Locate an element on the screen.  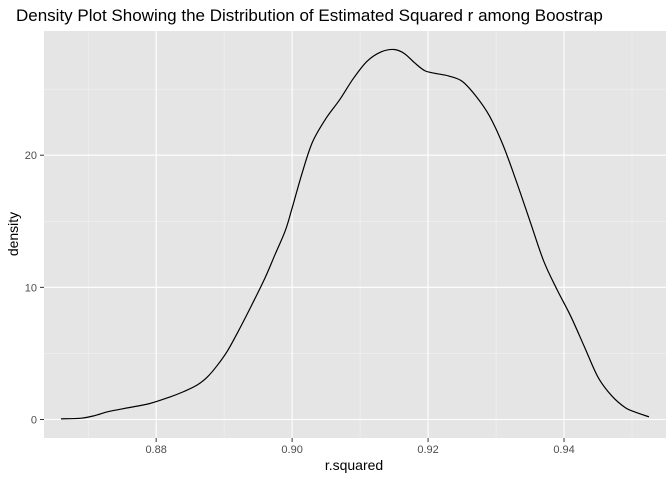
y-tick-label: 10 is located at coordinates (31, 288).